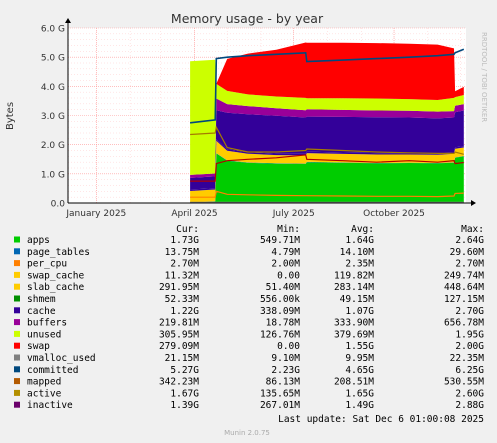 The image size is (497, 443). Describe the element at coordinates (50, 405) in the screenshot. I see `legend-label: inactive` at that location.